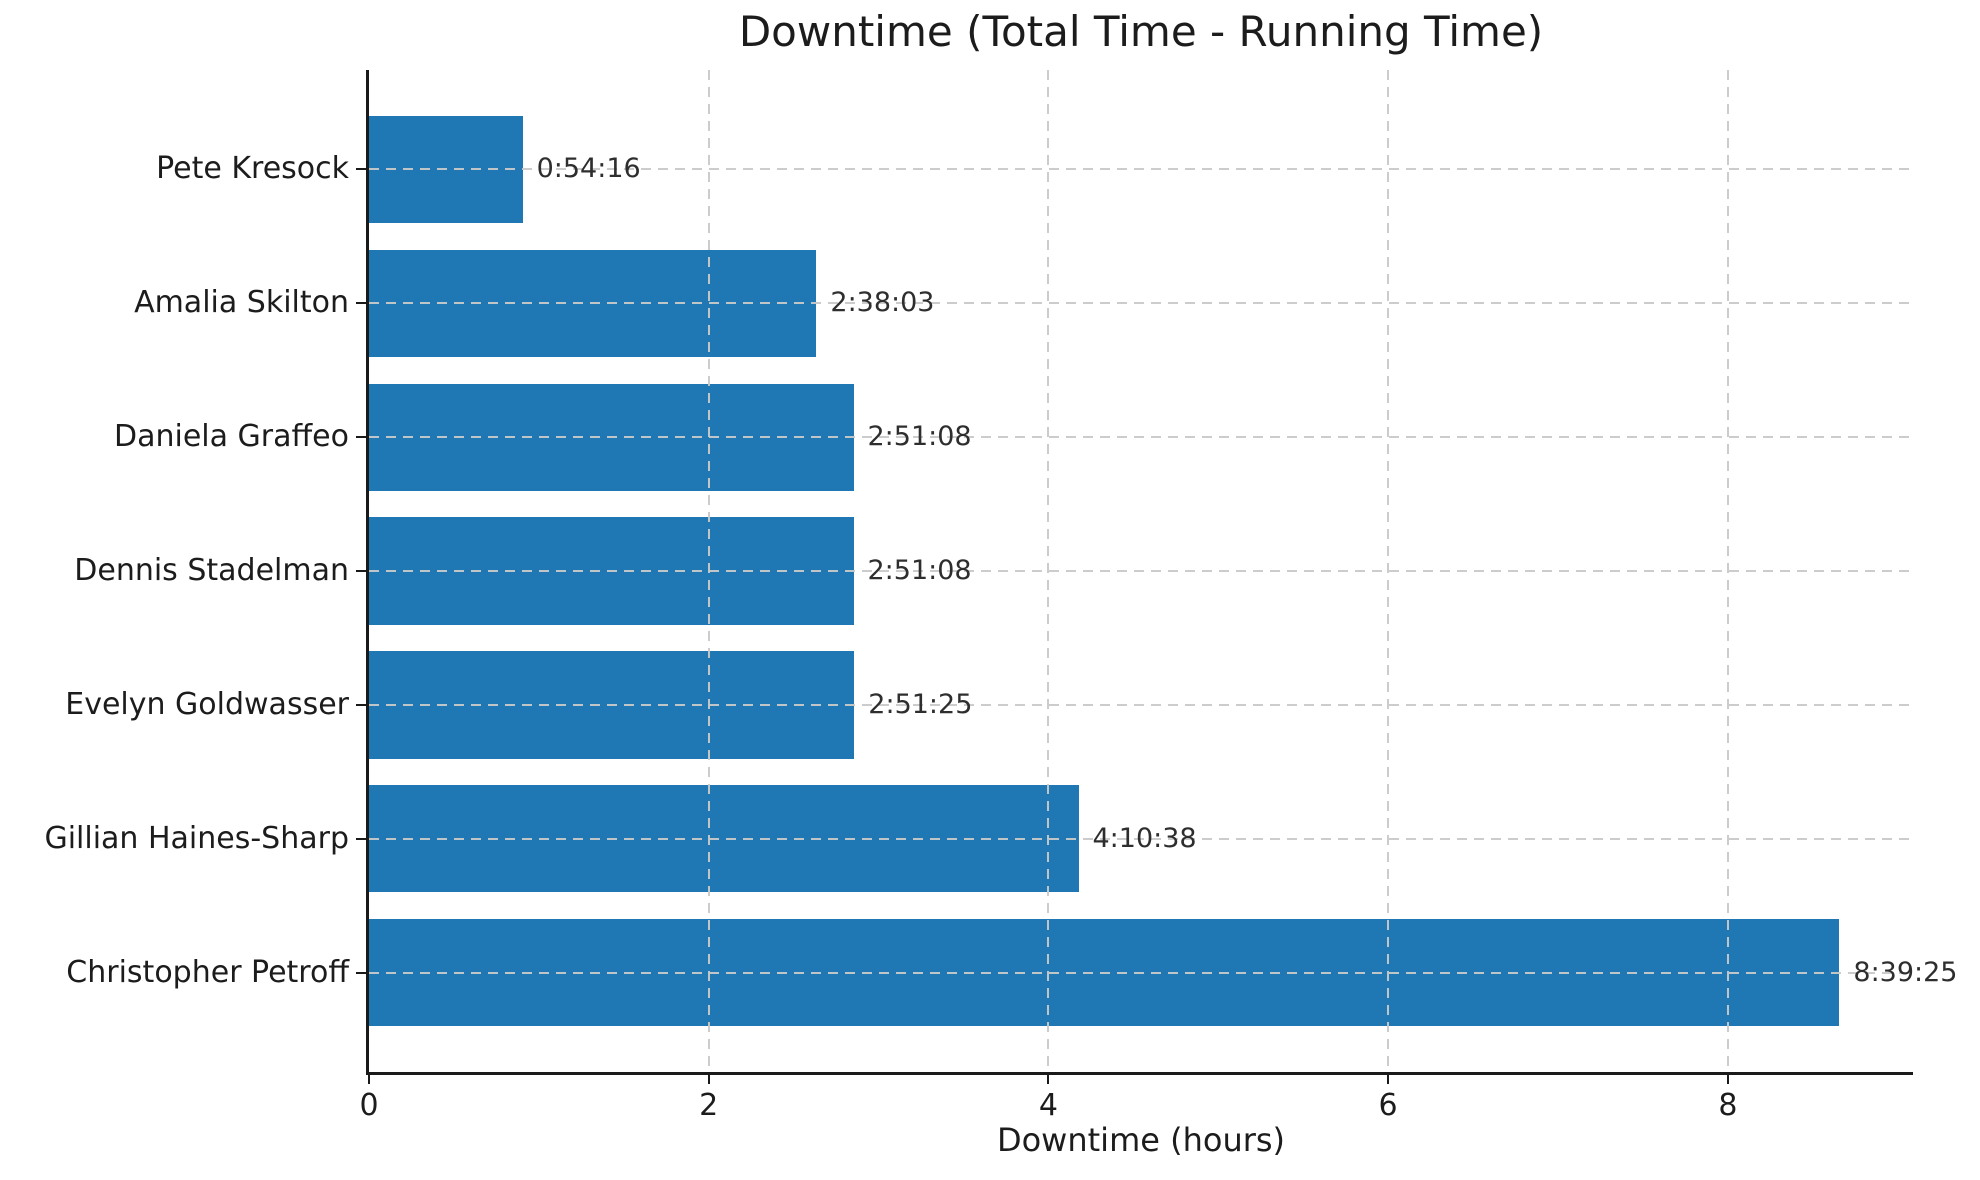  Describe the element at coordinates (882, 303) in the screenshot. I see `bar-value-label: 2:38:03` at that location.